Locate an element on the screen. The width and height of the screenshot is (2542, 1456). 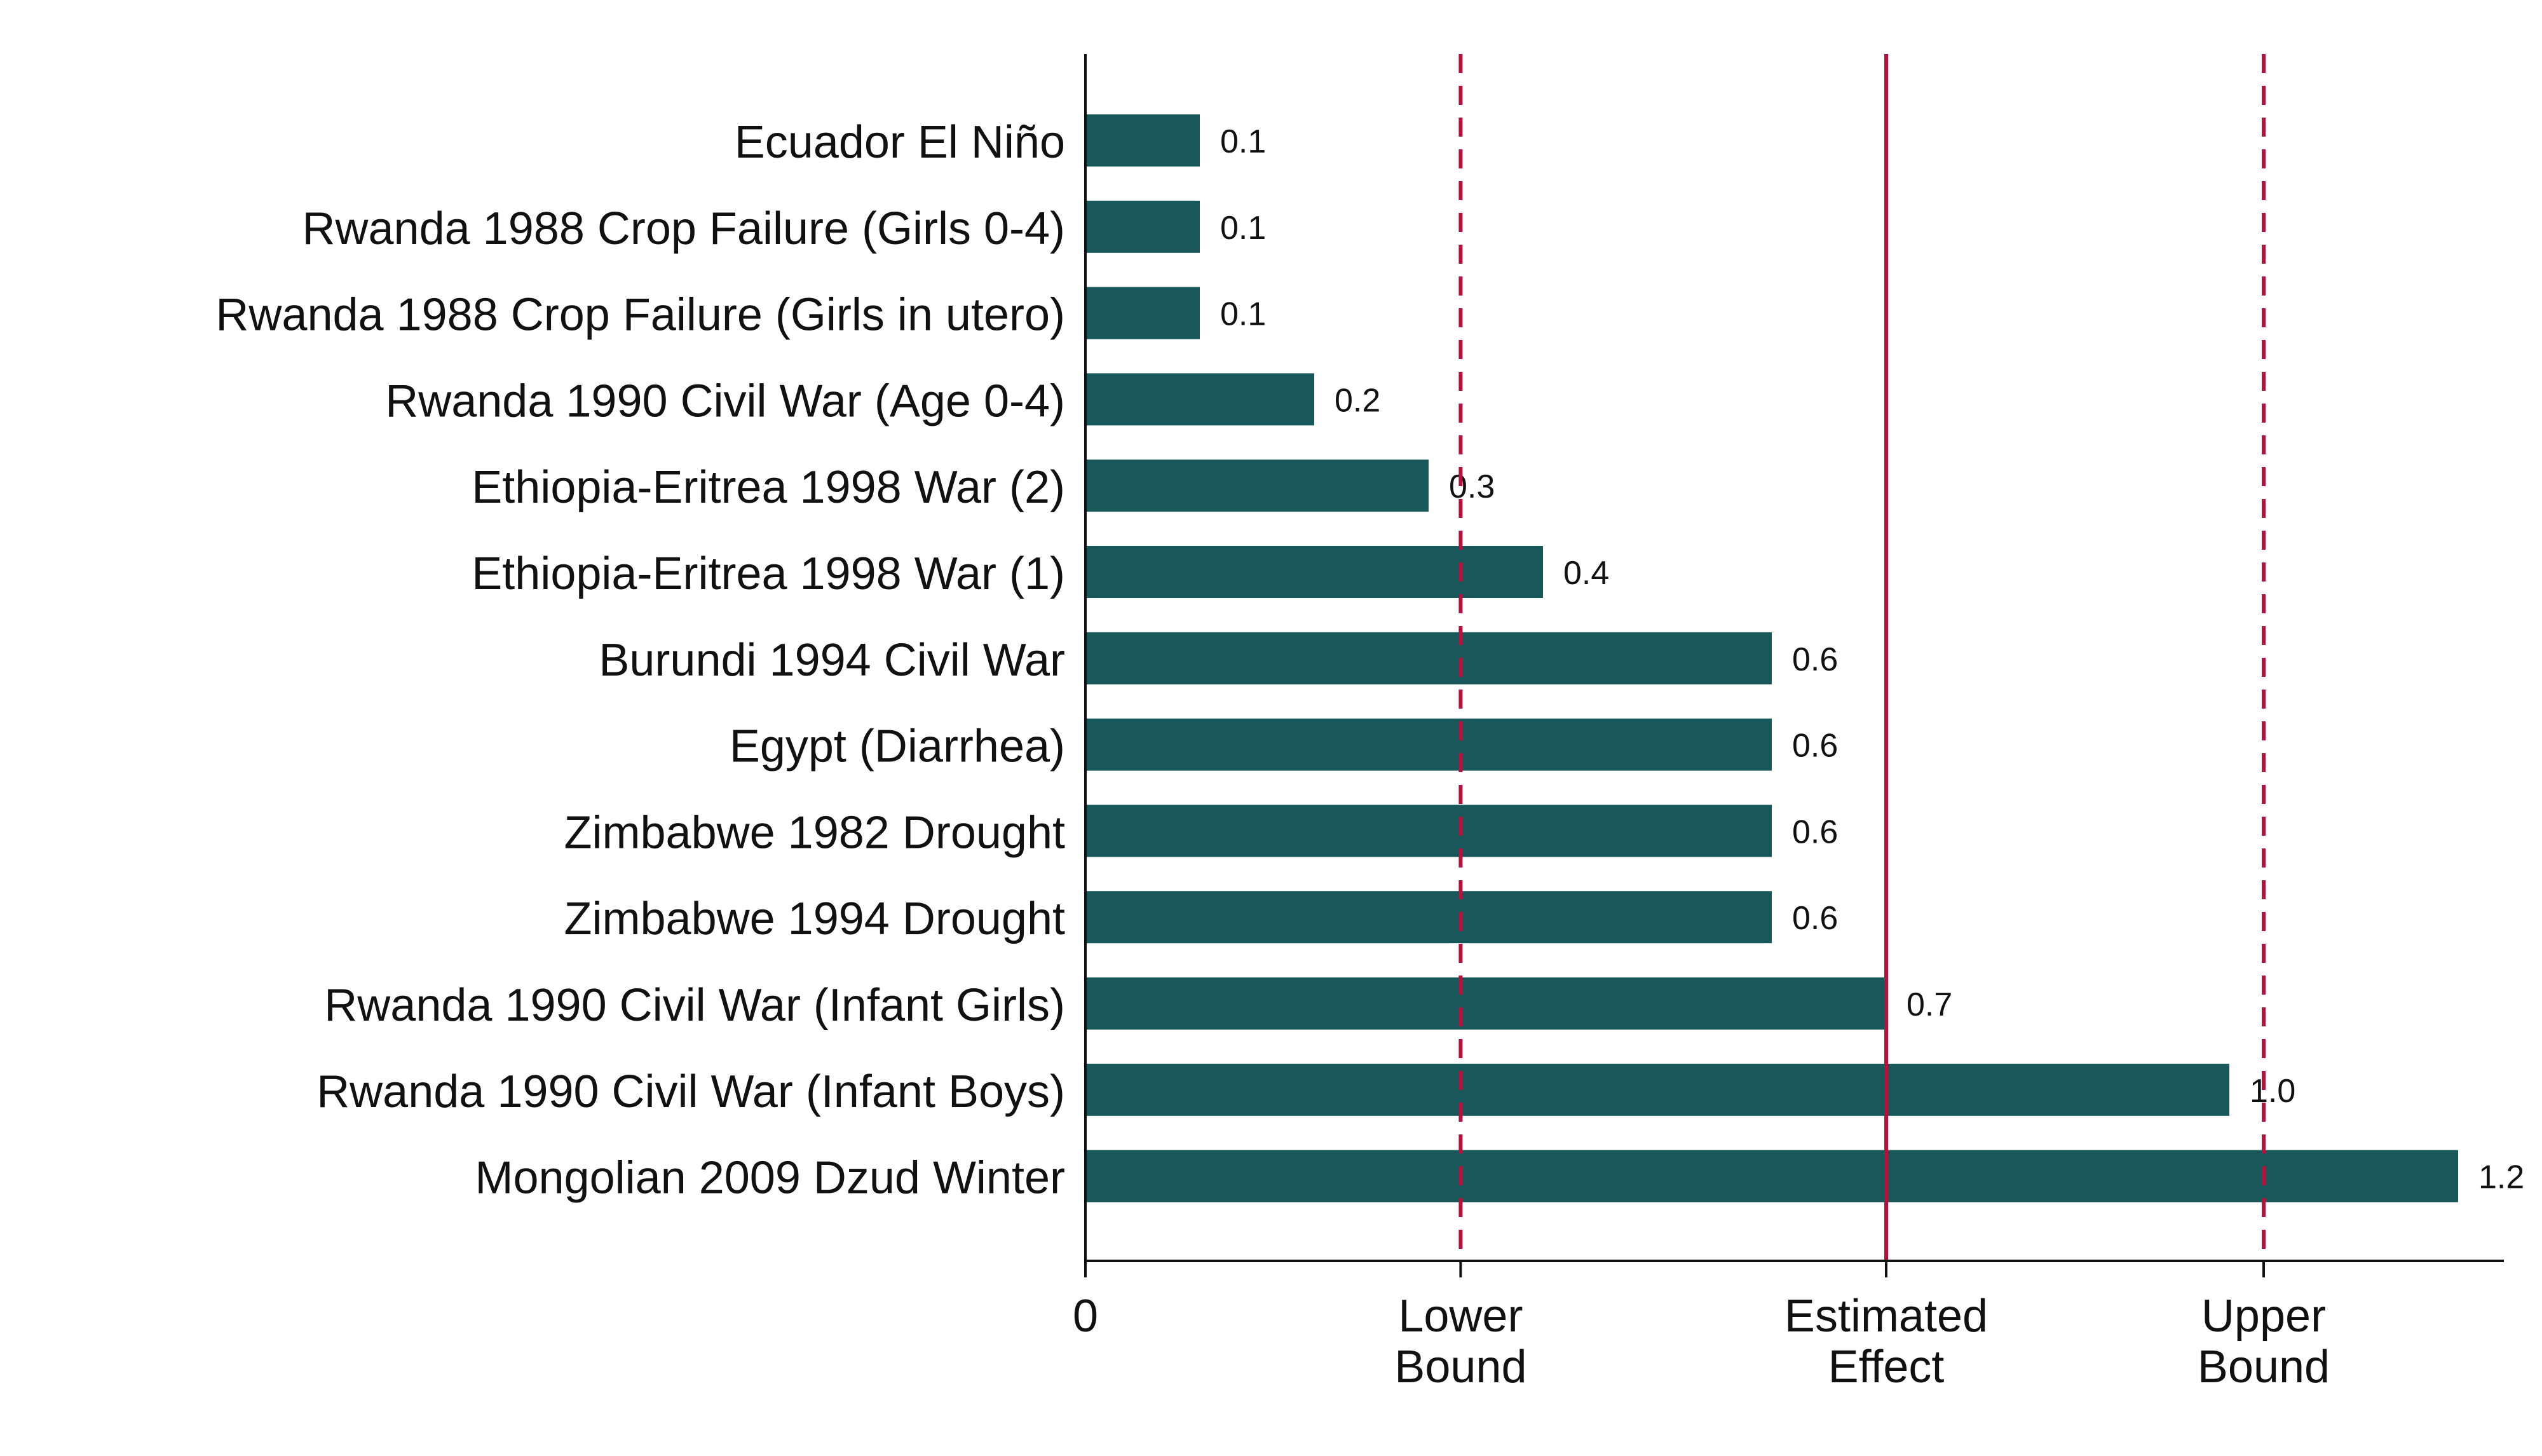
category-label: Ethiopia-Eritrea 1998 War (1) is located at coordinates (768, 573).